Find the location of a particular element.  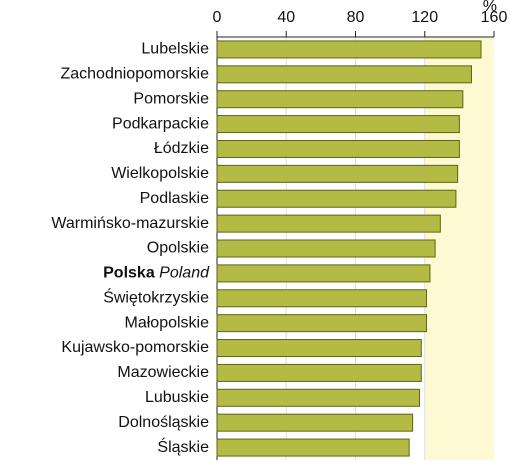

y-tick-label: Opolskie is located at coordinates (178, 248).